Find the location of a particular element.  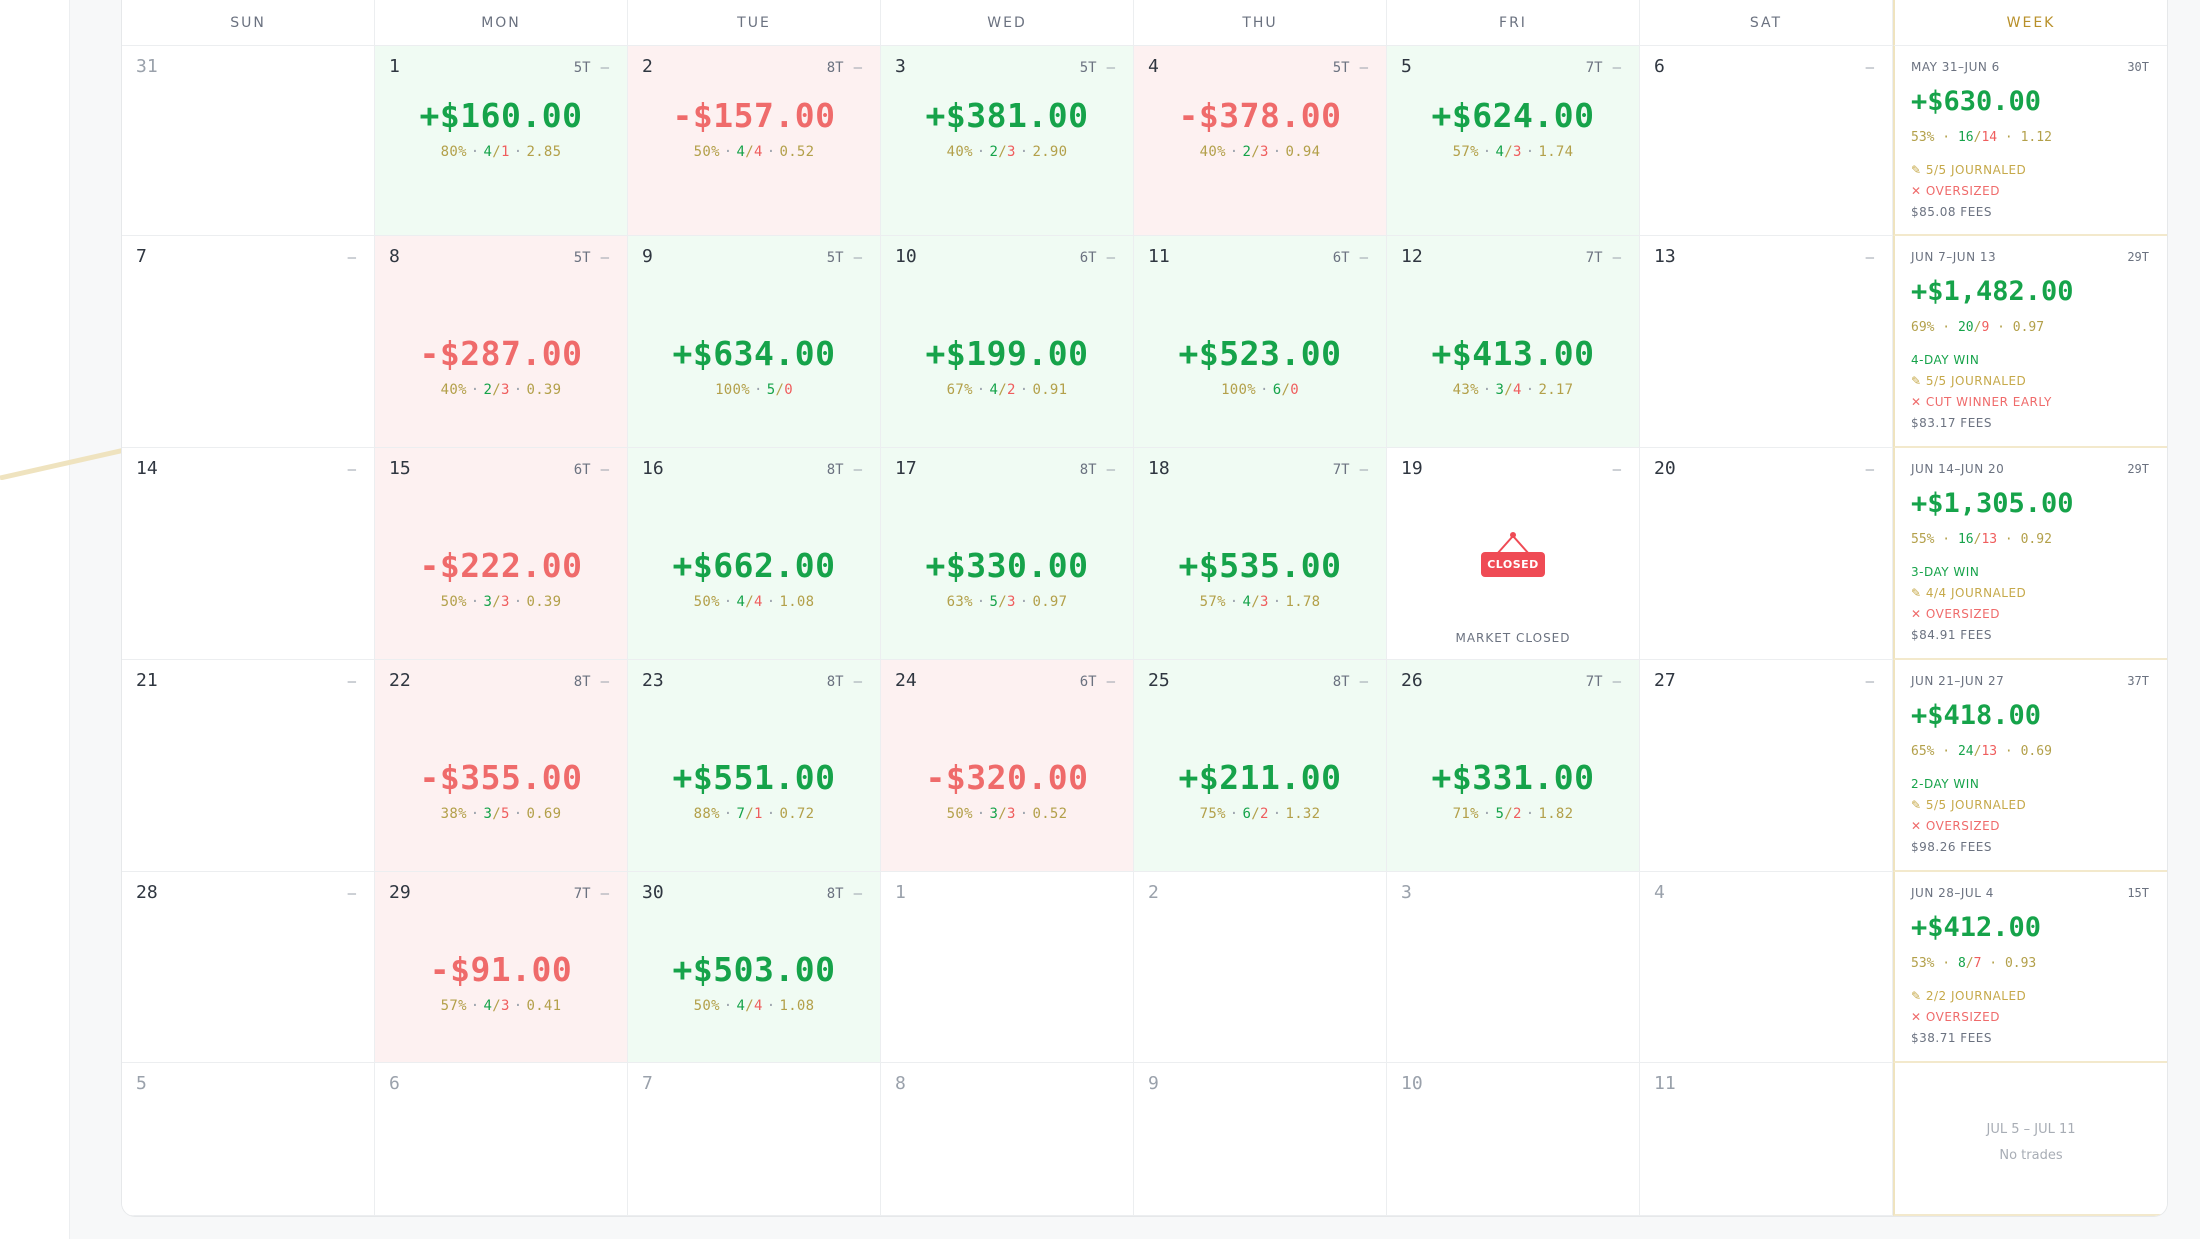

day-cell: 20 – is located at coordinates (1766, 554).